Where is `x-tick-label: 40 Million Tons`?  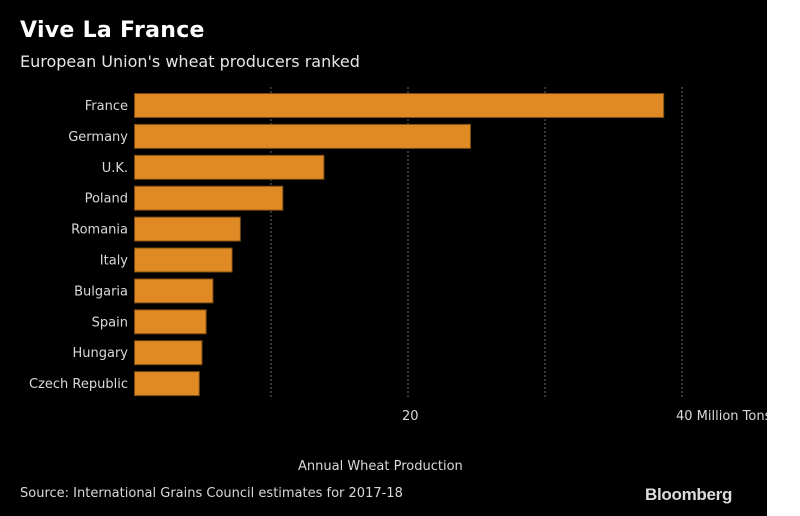
x-tick-label: 40 Million Tons is located at coordinates (721, 416).